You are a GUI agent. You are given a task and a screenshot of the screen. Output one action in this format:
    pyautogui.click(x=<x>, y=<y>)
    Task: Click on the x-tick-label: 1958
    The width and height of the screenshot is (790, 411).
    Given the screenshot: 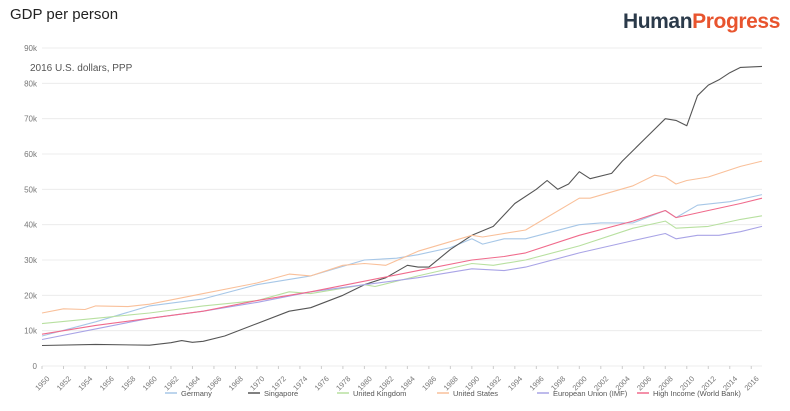 What is the action you would take?
    pyautogui.click(x=128, y=383)
    